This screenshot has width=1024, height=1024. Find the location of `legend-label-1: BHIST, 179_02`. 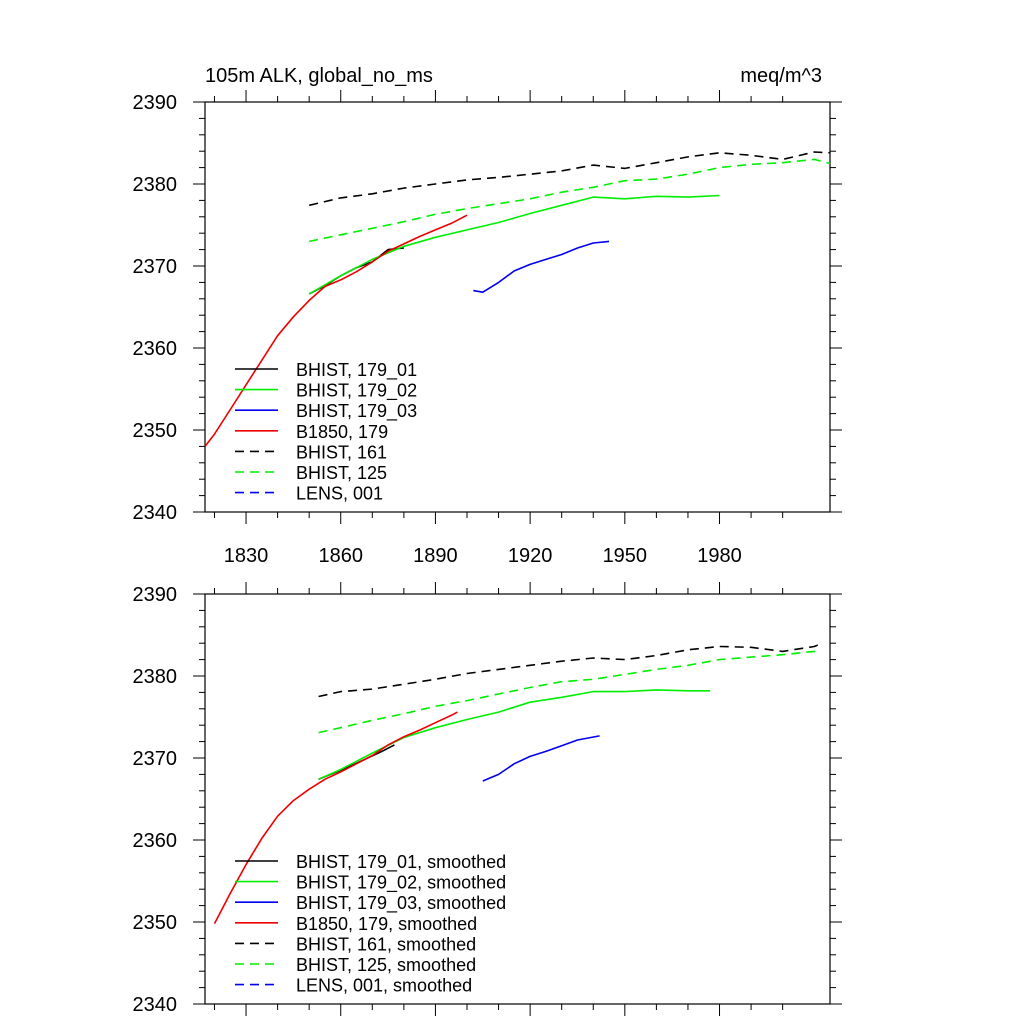

legend-label-1: BHIST, 179_02 is located at coordinates (356, 391).